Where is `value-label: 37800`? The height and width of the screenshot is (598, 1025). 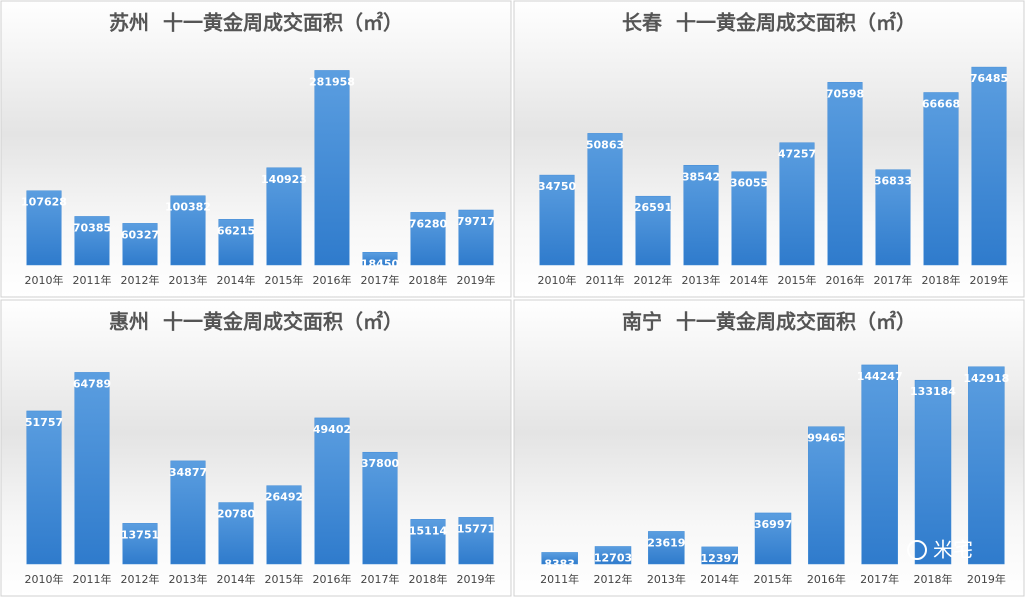
value-label: 37800 is located at coordinates (380, 463).